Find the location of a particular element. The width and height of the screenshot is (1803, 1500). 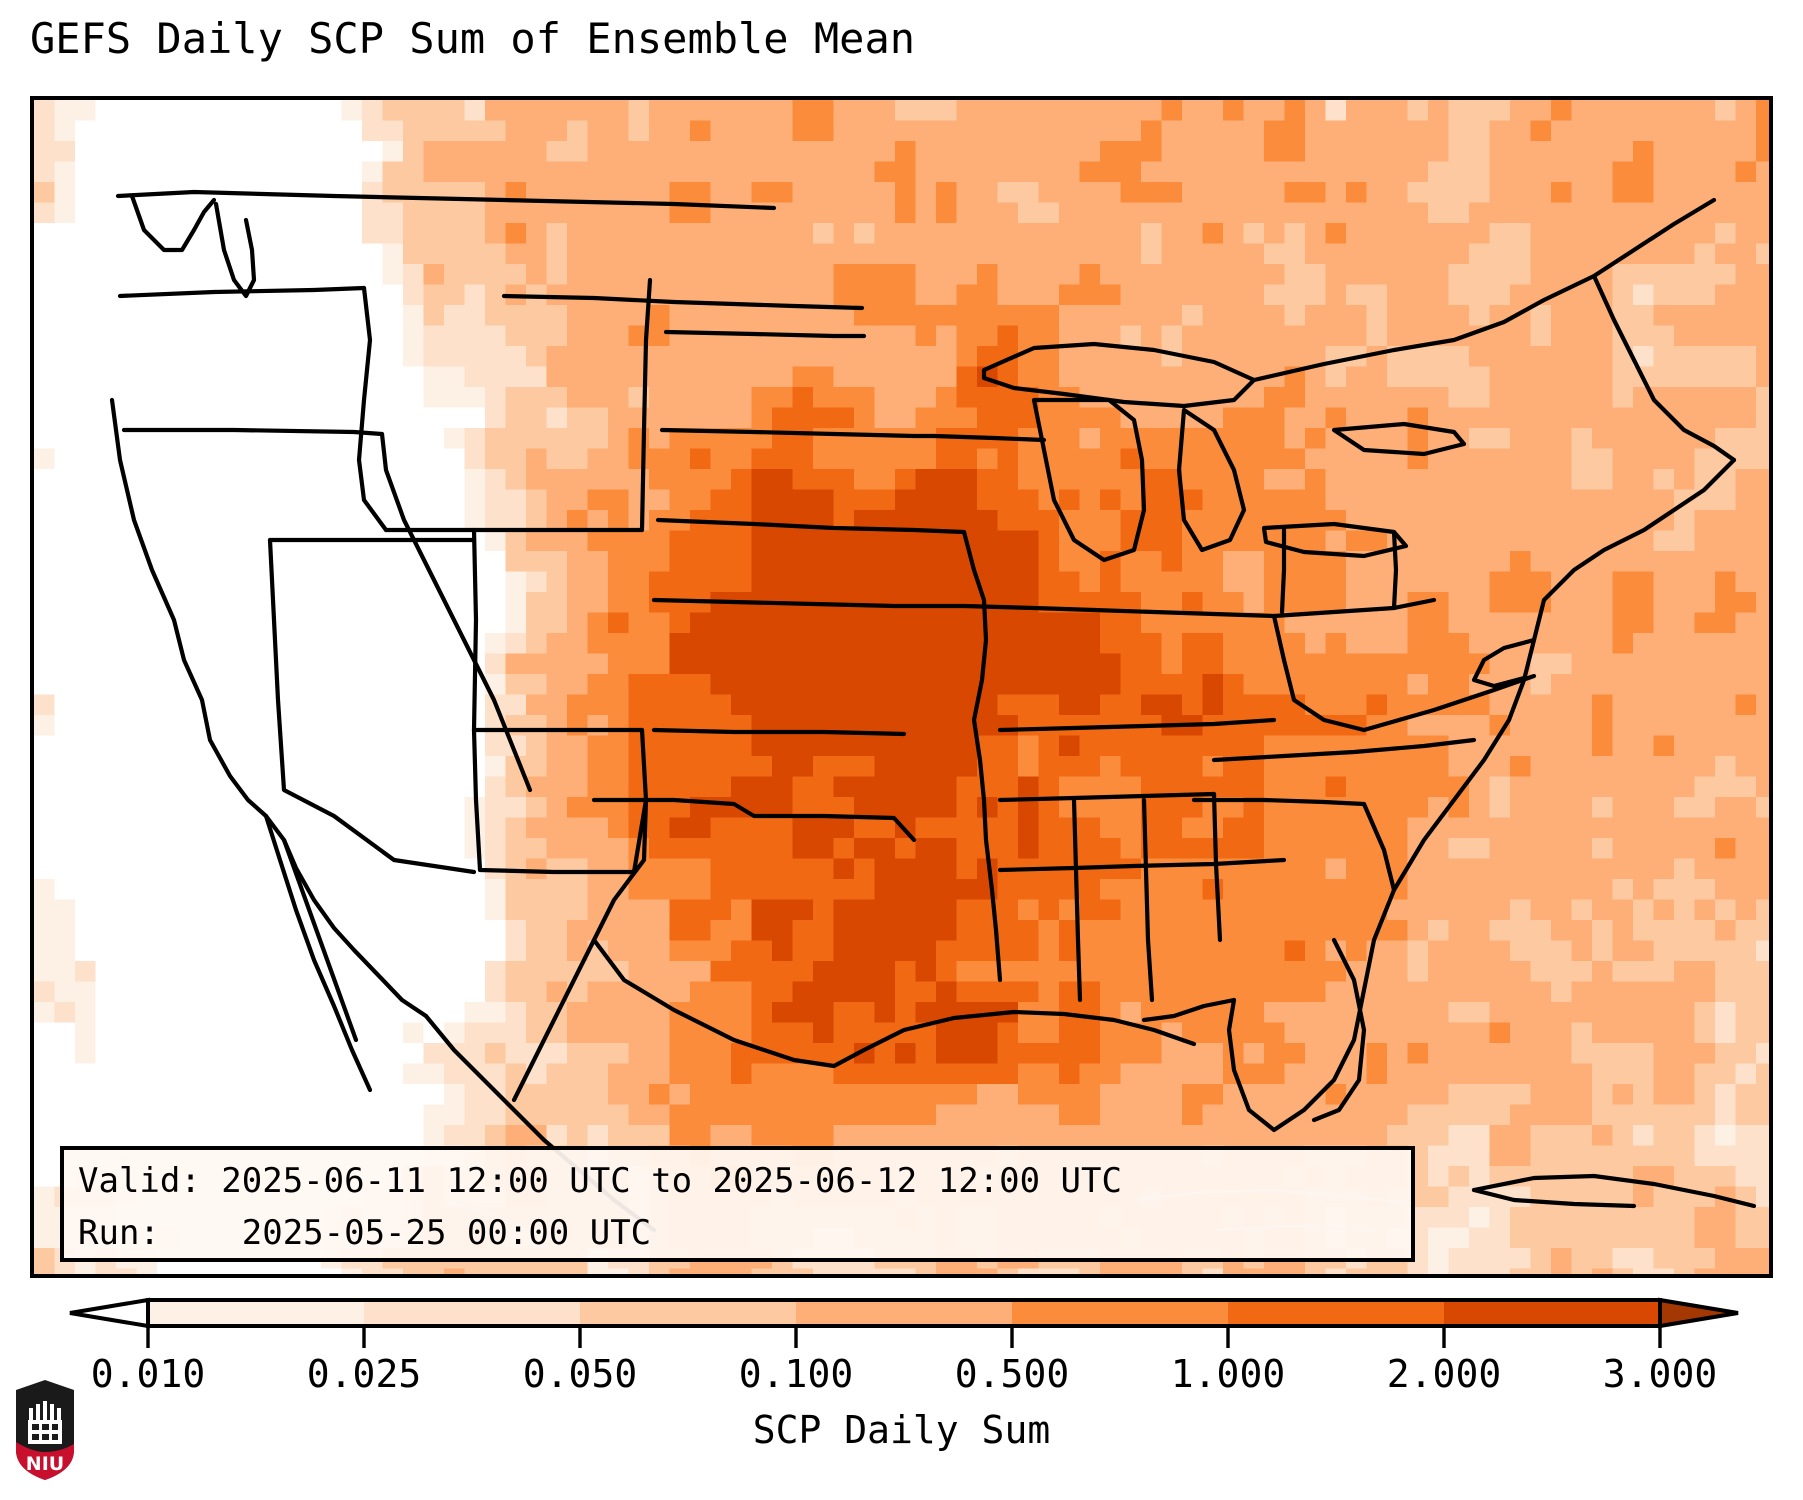

colorbar-svg is located at coordinates (904, 1322).